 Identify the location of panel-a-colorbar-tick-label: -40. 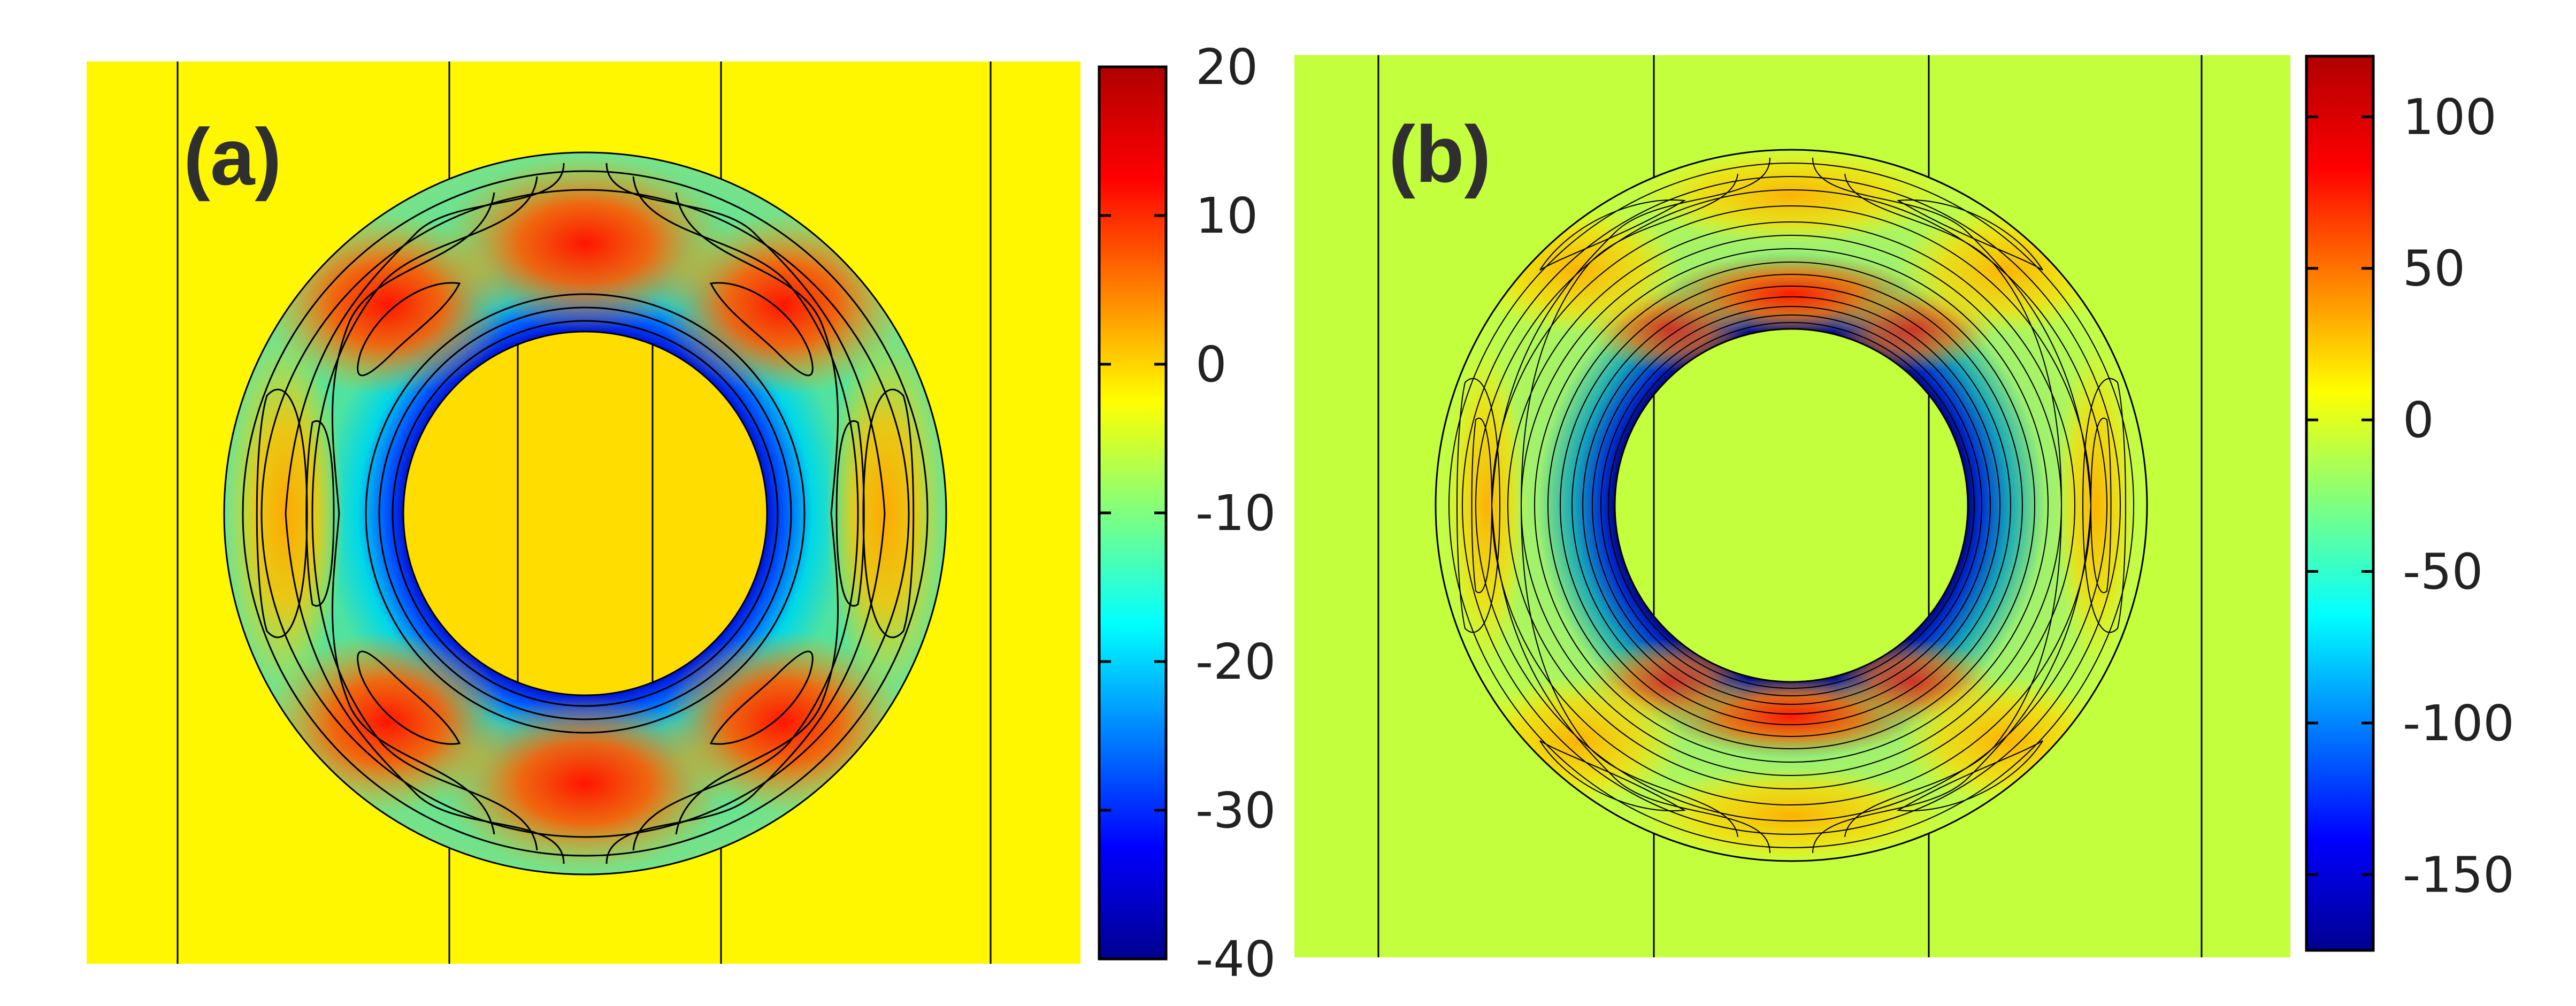
(1235, 959).